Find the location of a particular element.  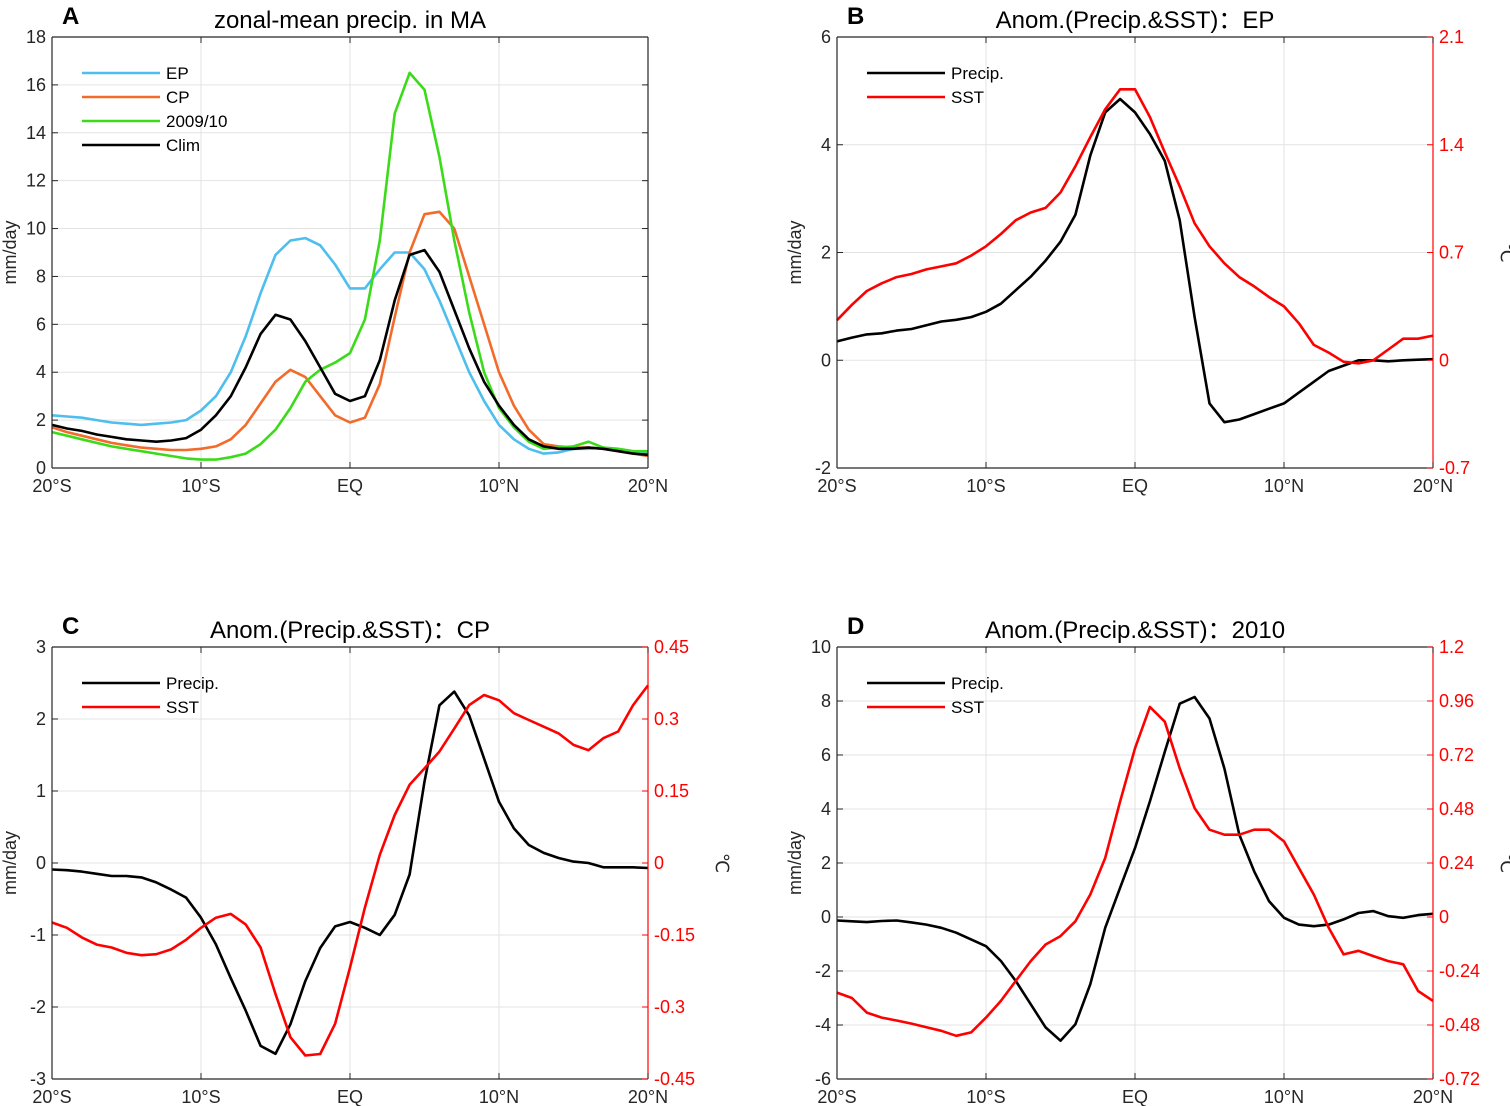

y-tick-label: 12 is located at coordinates (36, 181).